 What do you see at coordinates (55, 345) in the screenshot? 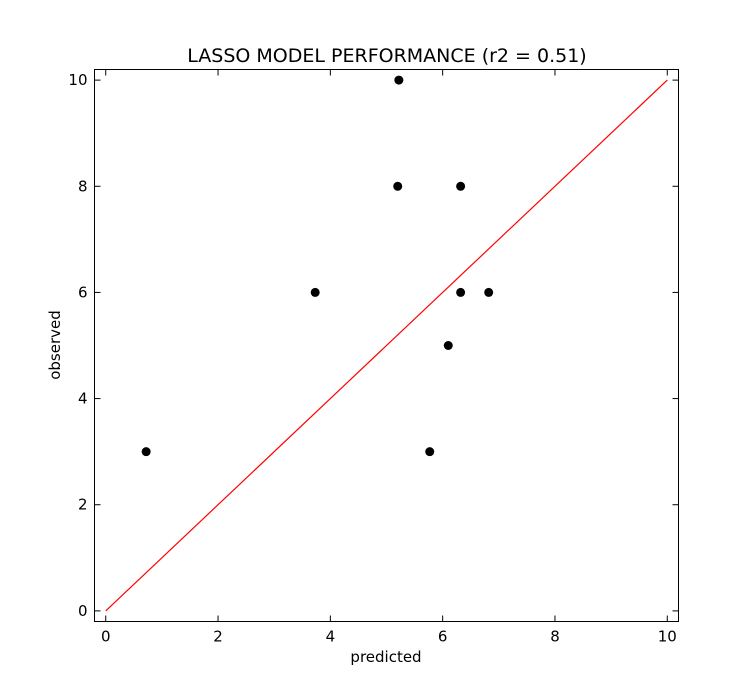
I see `y-axis-label: observed` at bounding box center [55, 345].